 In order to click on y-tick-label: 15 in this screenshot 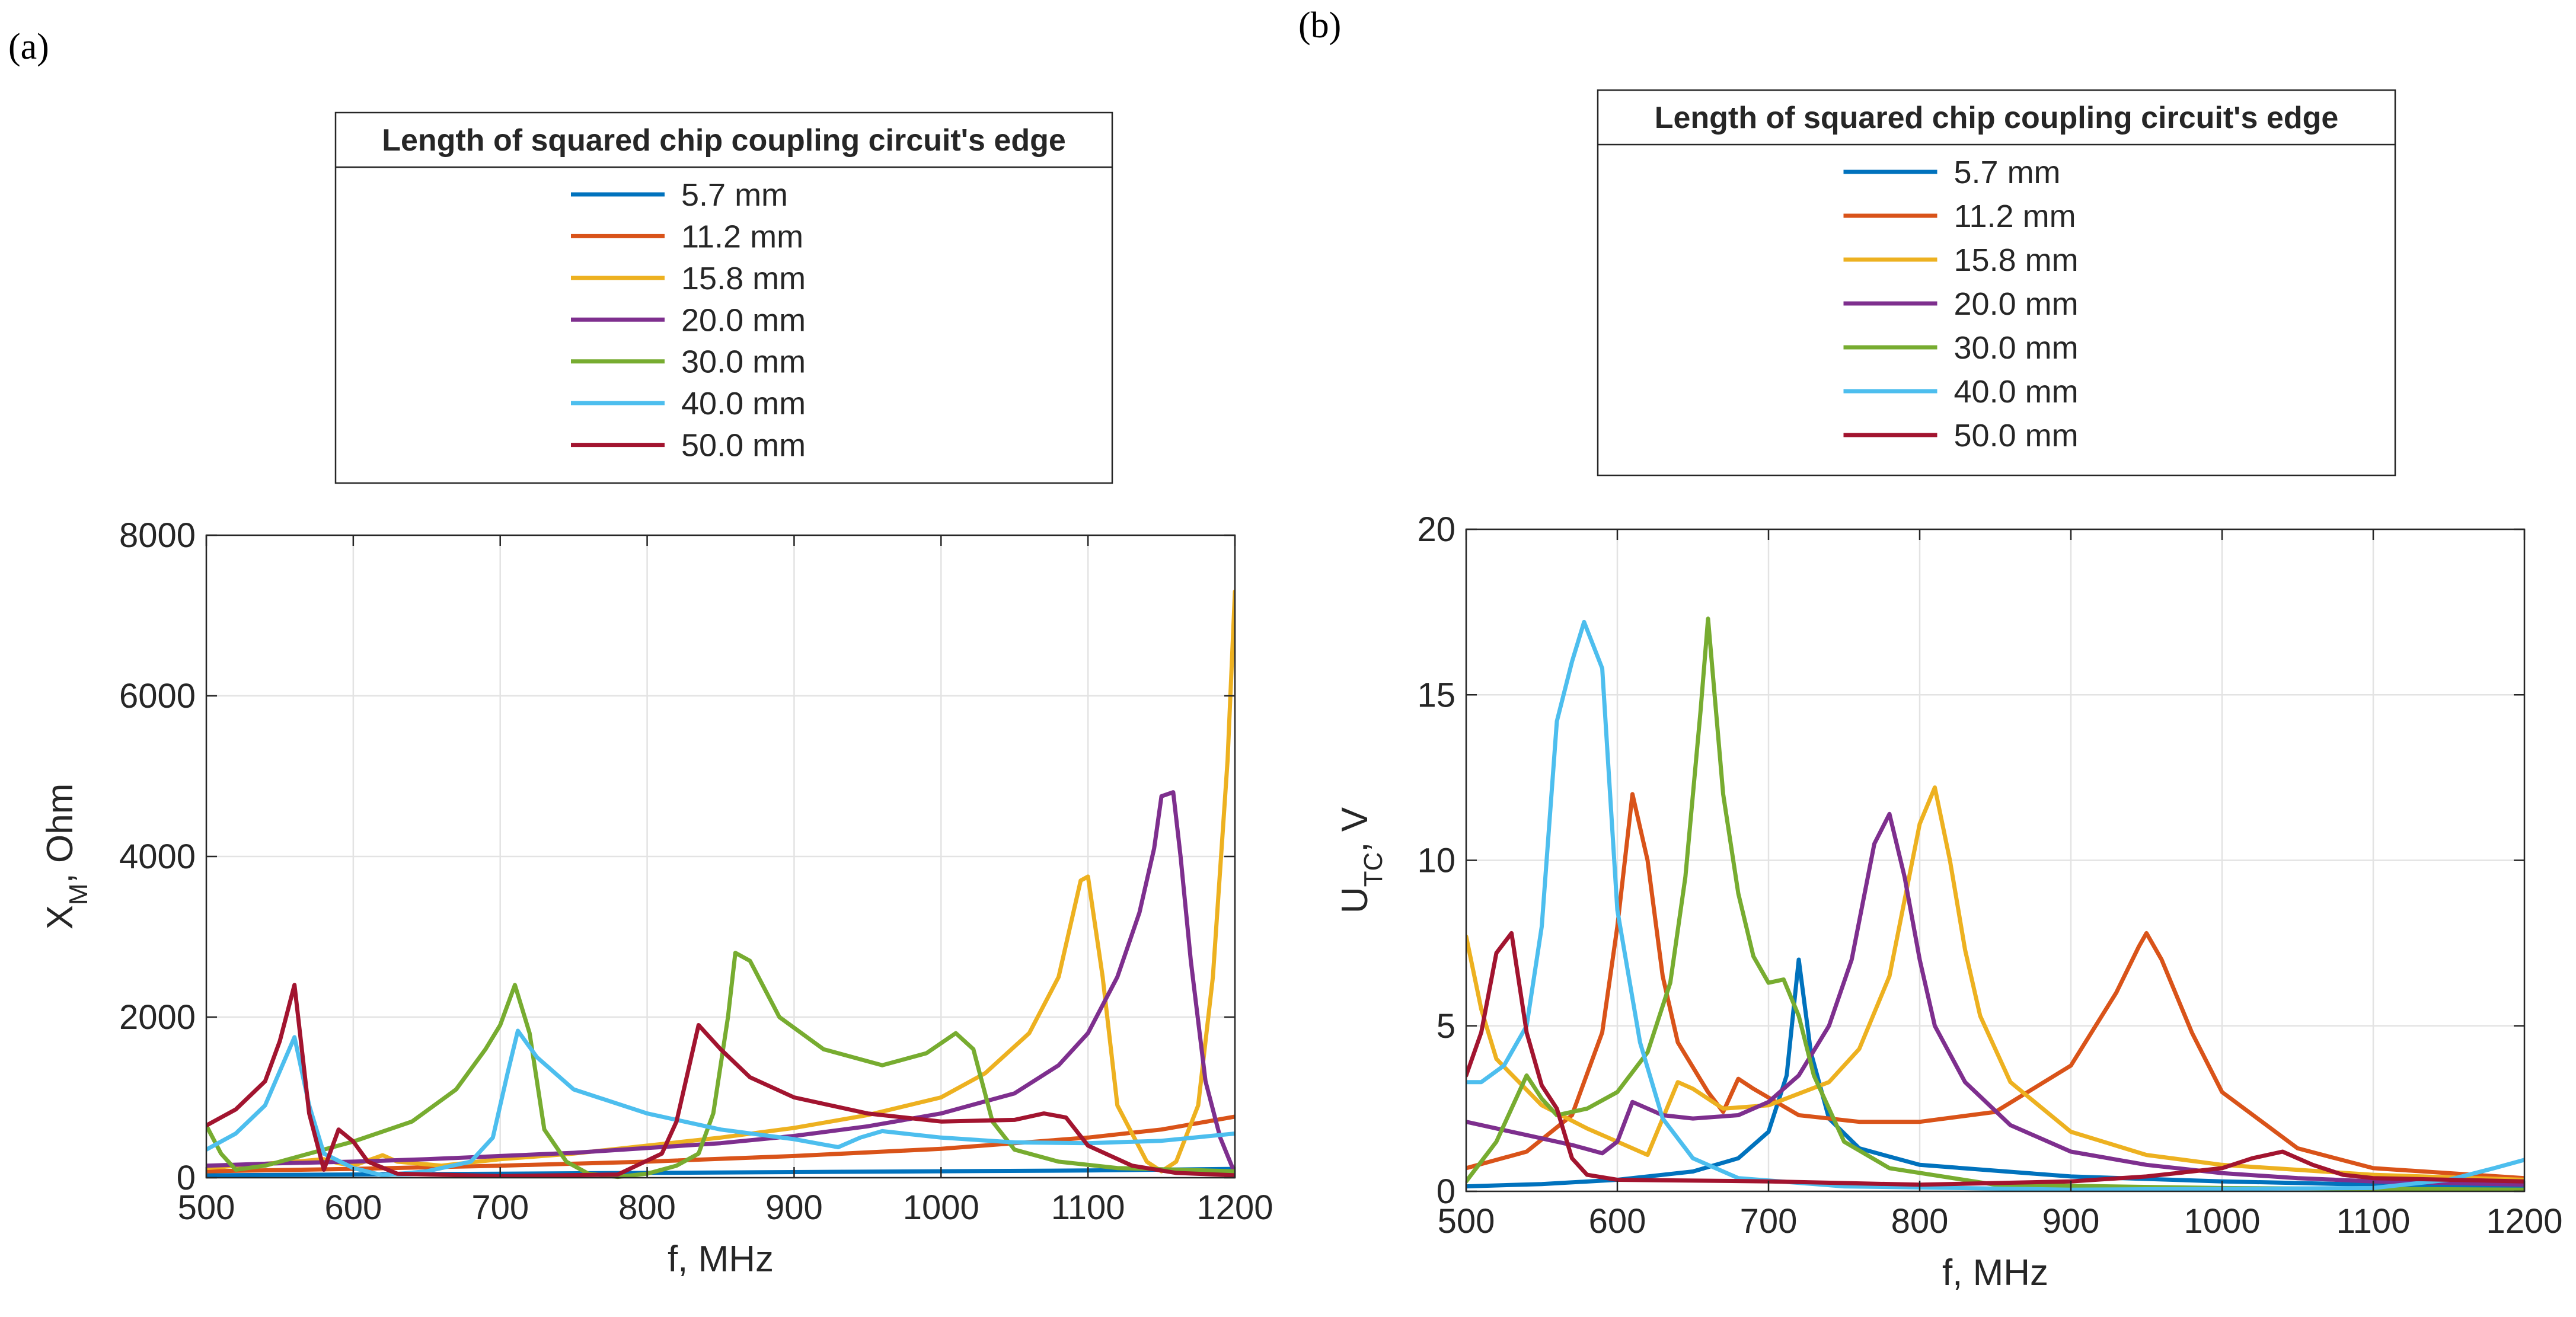, I will do `click(1436, 695)`.